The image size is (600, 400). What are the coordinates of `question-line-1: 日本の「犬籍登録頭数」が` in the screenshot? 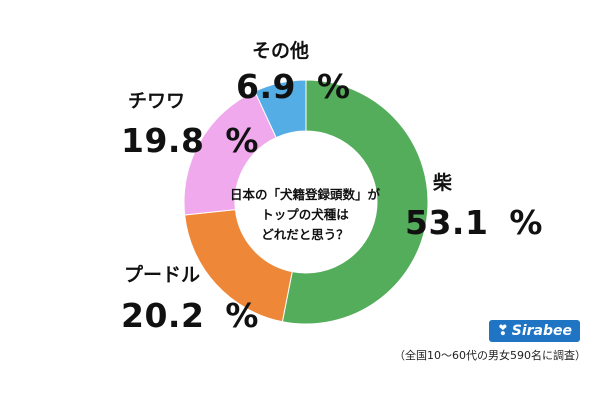 It's located at (304, 194).